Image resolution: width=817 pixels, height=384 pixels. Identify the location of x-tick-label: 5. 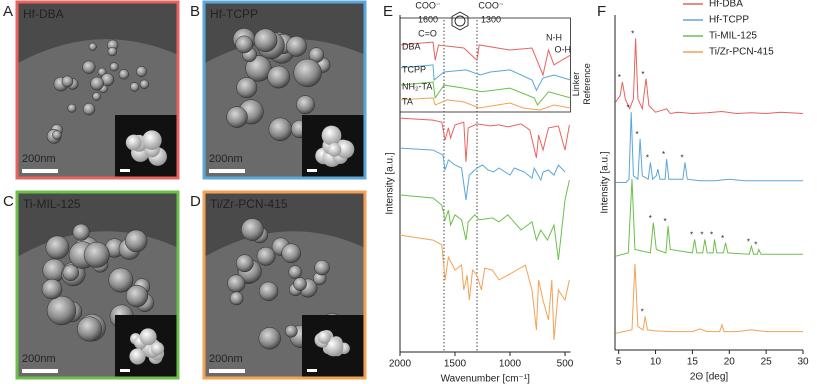
(619, 362).